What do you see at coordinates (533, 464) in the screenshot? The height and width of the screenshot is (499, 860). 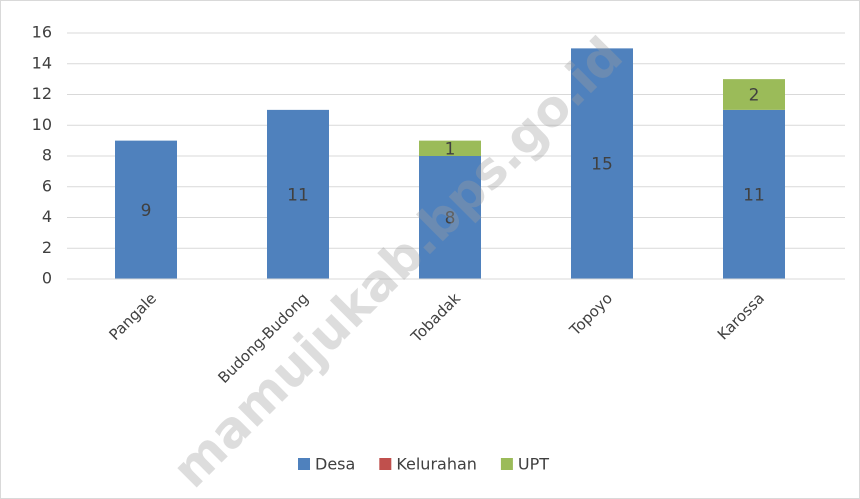 I see `legend-label: UPT` at bounding box center [533, 464].